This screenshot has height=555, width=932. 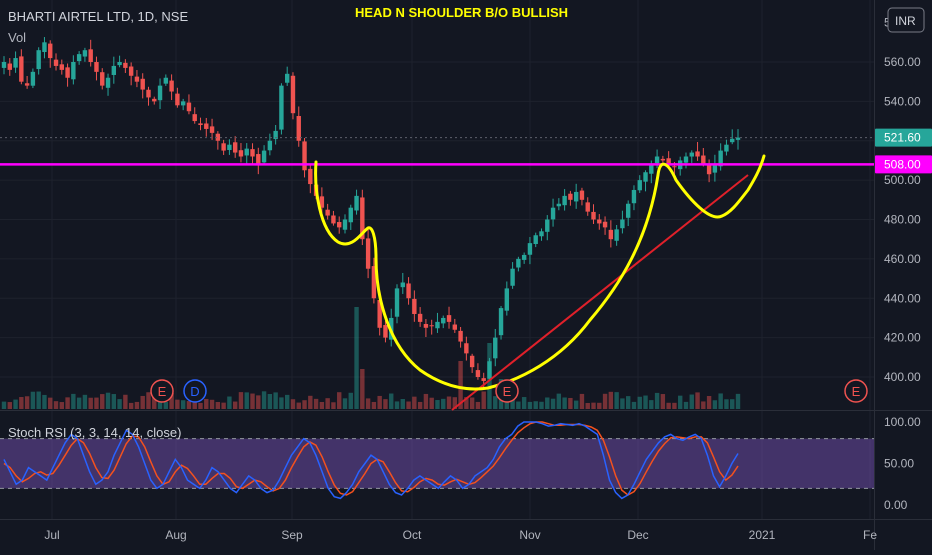 What do you see at coordinates (870, 535) in the screenshot?
I see `time-tick-label: Fe` at bounding box center [870, 535].